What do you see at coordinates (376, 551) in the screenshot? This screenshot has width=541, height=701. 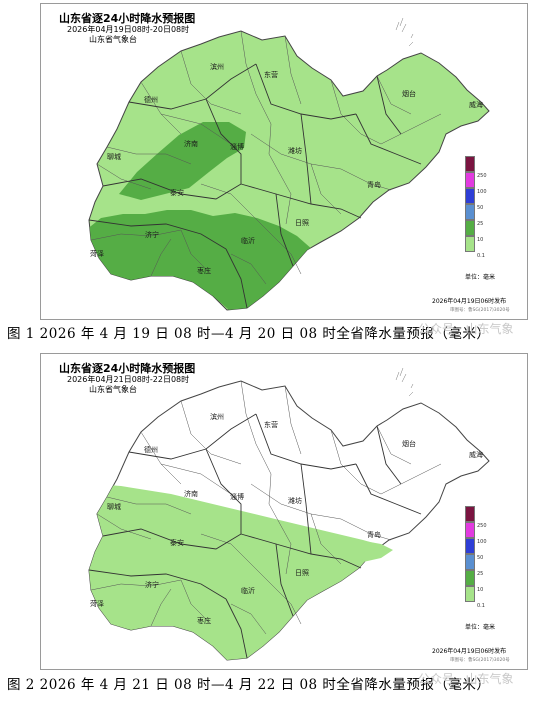 I see `light-rain-edge` at bounding box center [376, 551].